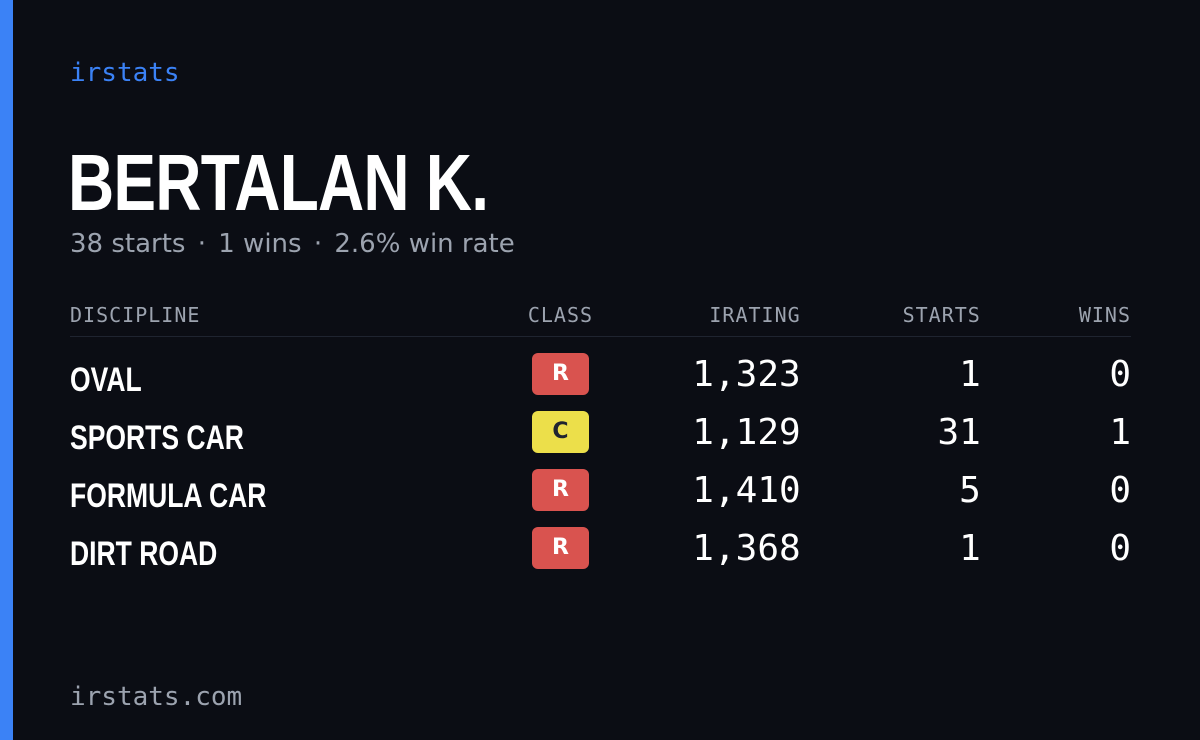 The width and height of the screenshot is (1200, 740). Describe the element at coordinates (1055, 315) in the screenshot. I see `header-wins: WINS` at that location.